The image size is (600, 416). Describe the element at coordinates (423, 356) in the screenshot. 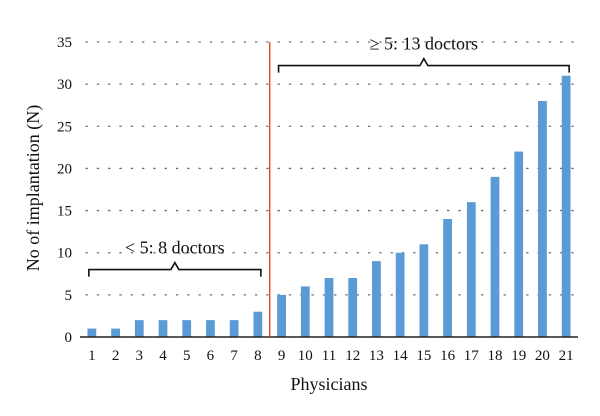

I see `x-tick-label-15: 15` at that location.